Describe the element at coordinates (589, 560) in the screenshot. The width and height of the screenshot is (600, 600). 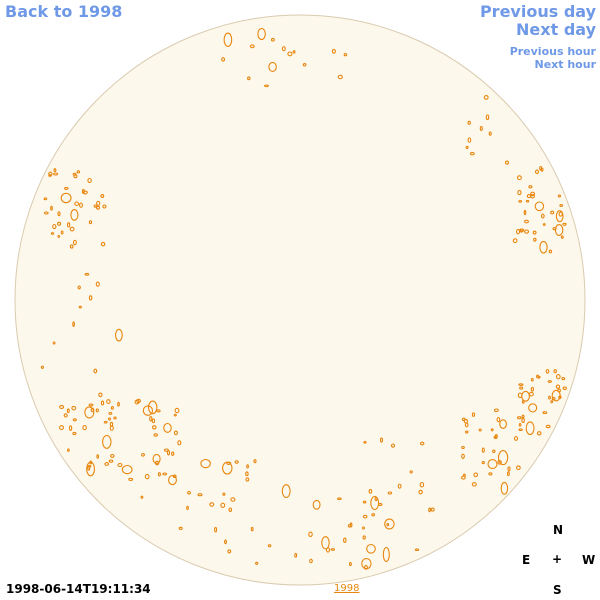
I see `compass-west: W` at that location.